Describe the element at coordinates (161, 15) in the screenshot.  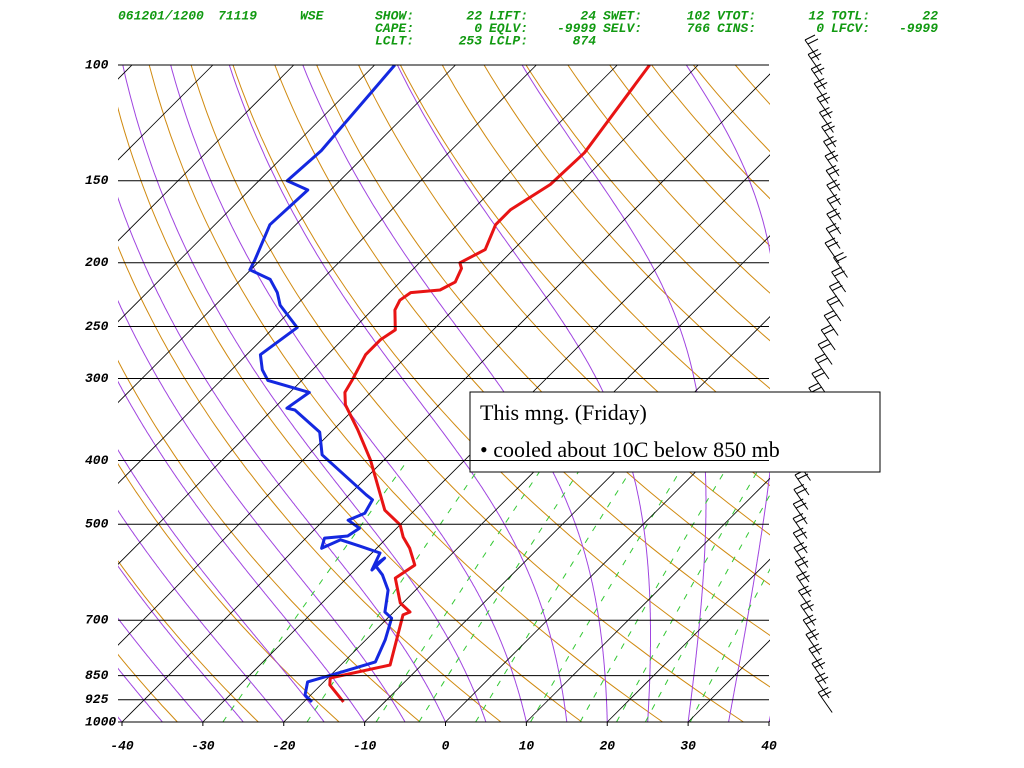
I see `date: 061201/1200` at that location.